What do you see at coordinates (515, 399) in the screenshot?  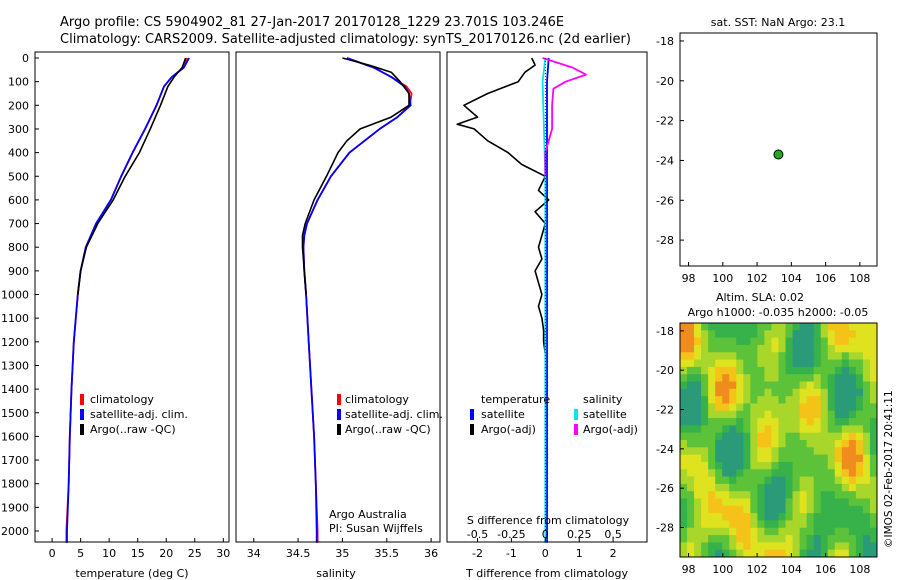 I see `legend-header-temperature: temperature` at bounding box center [515, 399].